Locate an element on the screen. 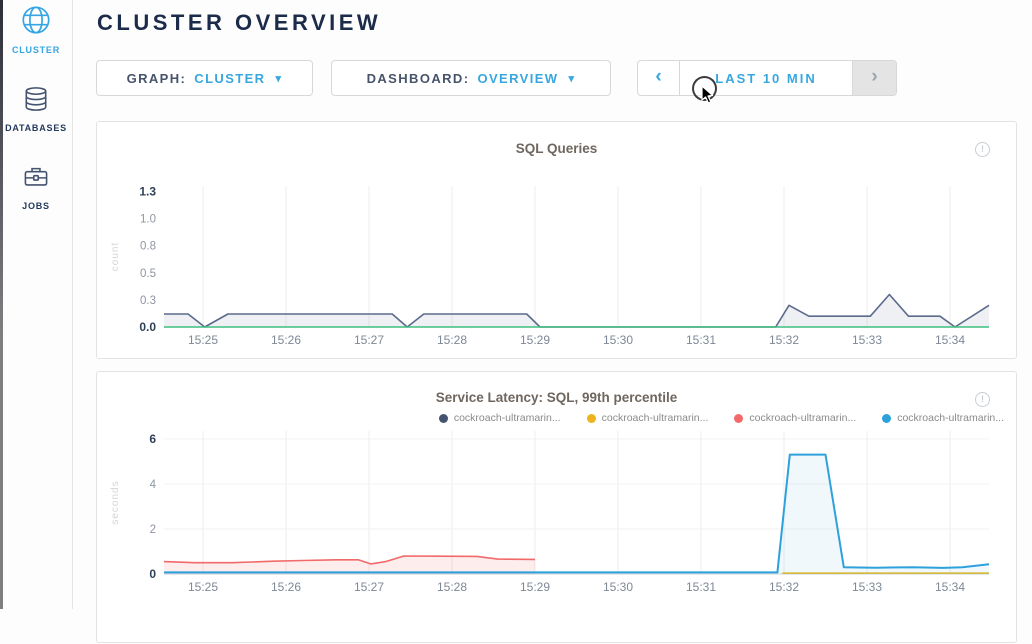 Image resolution: width=1032 pixels, height=644 pixels. dashboard-dropdown-value: OVERVIEW is located at coordinates (518, 78).